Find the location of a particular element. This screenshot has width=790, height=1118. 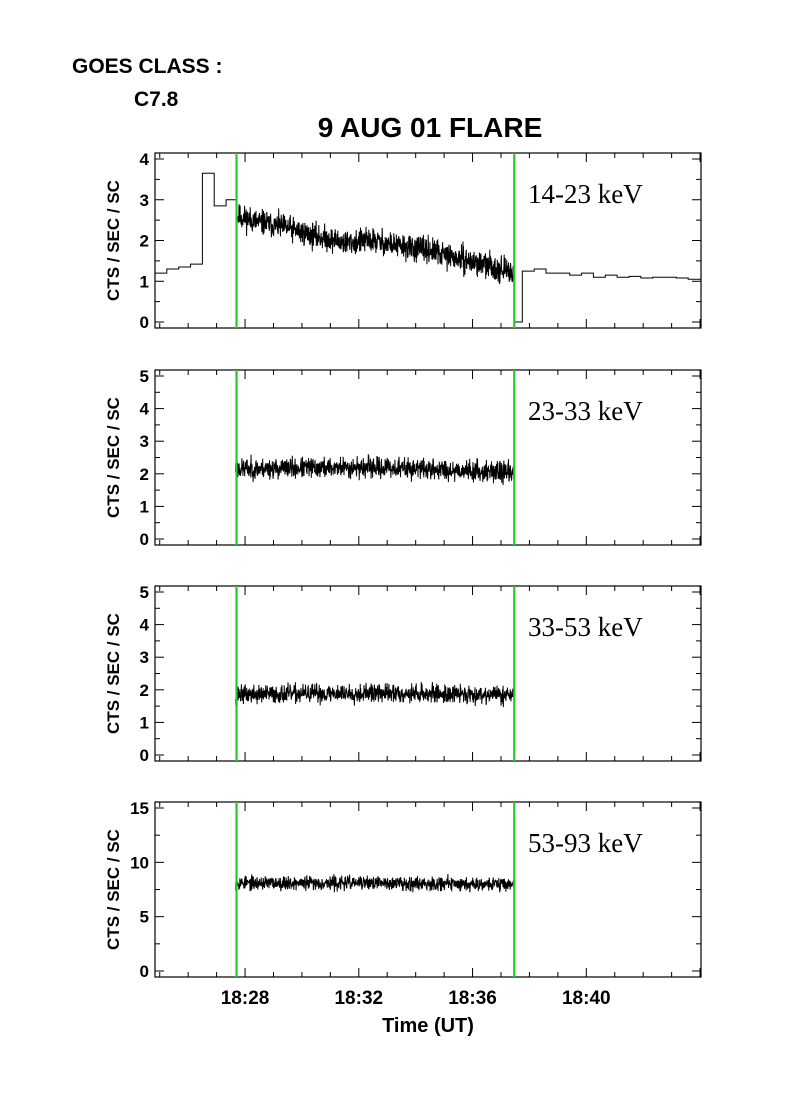

x-tick-label: 18:28 is located at coordinates (245, 998).